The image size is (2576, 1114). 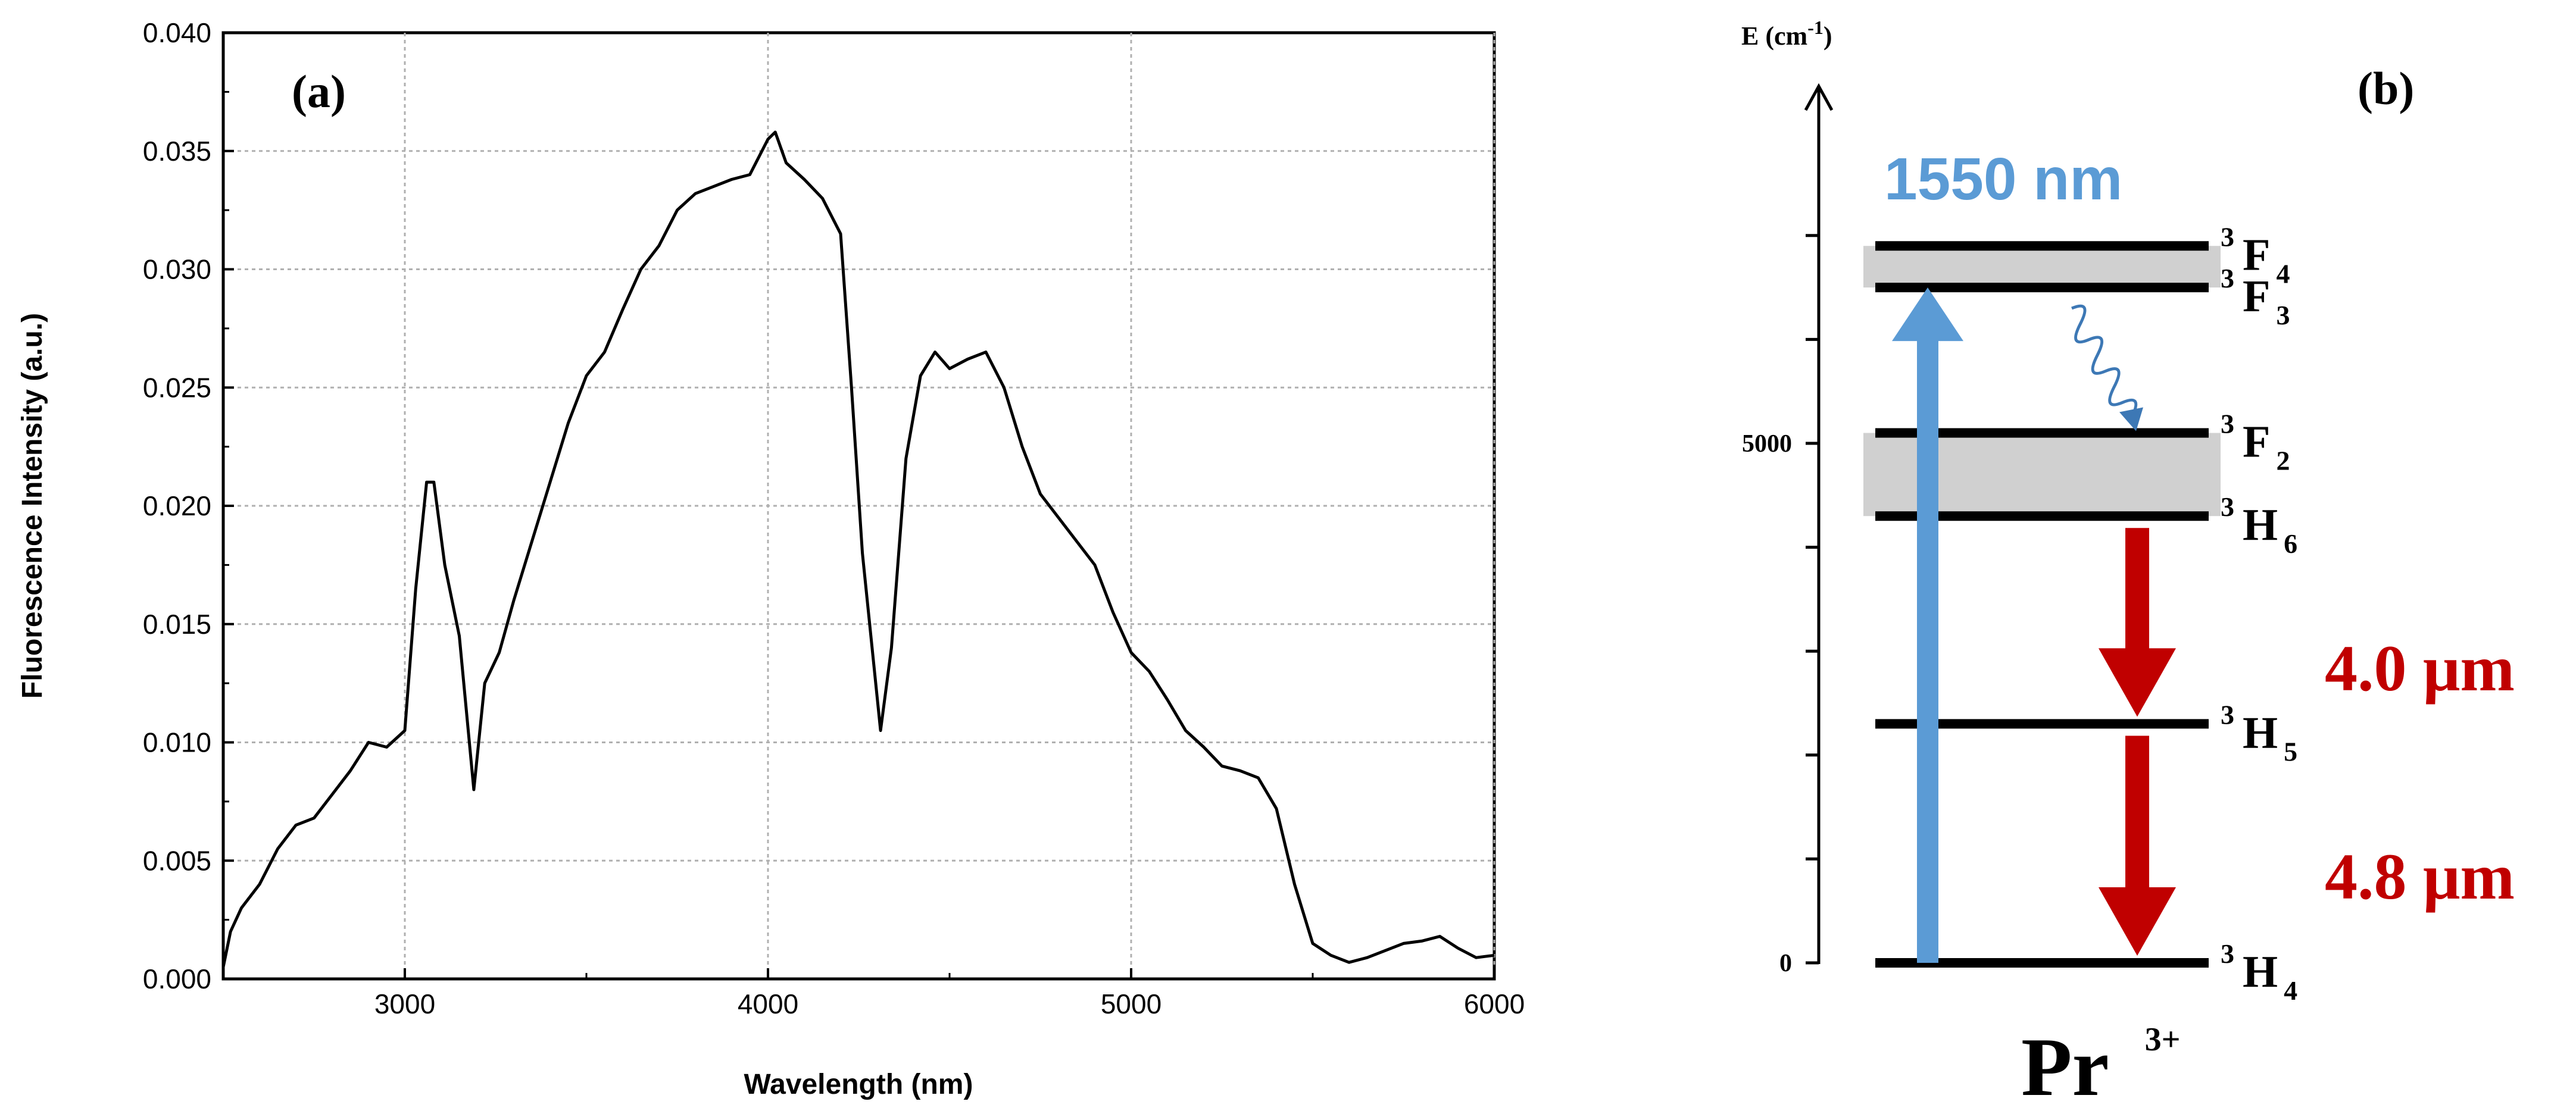 What do you see at coordinates (2131, 419) in the screenshot?
I see `nonradiative-arrow-head` at bounding box center [2131, 419].